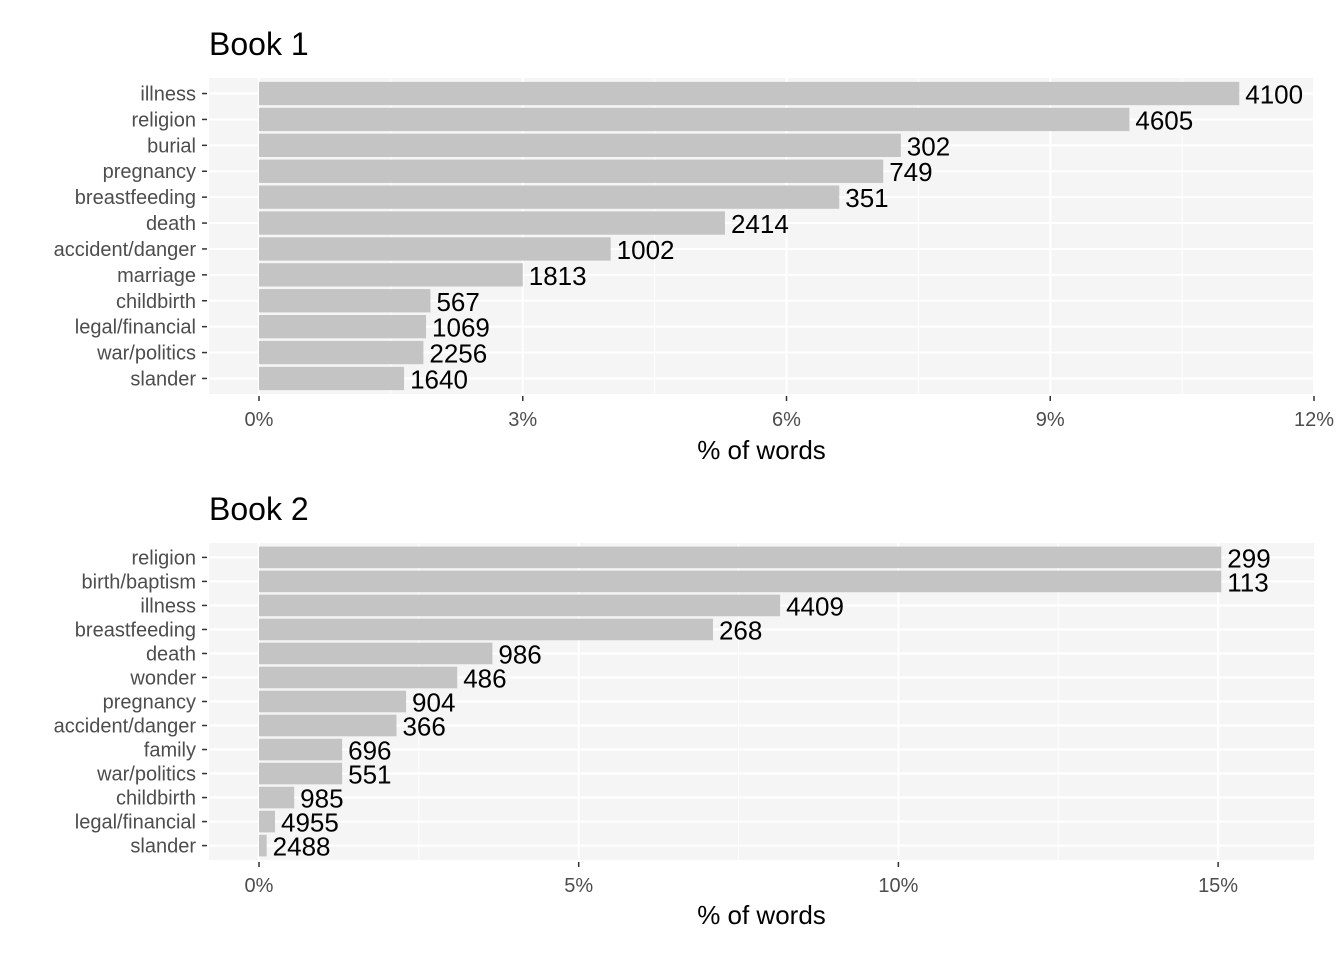 This screenshot has width=1344, height=960. Describe the element at coordinates (461, 328) in the screenshot. I see `data-label: 1069` at that location.